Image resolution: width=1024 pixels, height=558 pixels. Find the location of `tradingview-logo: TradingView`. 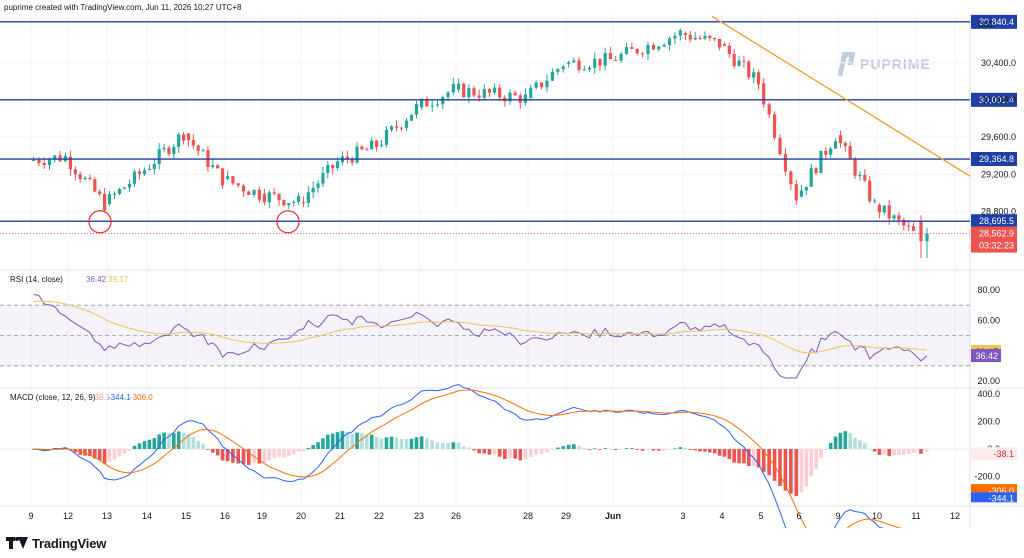

tradingview-logo: TradingView is located at coordinates (56, 543).